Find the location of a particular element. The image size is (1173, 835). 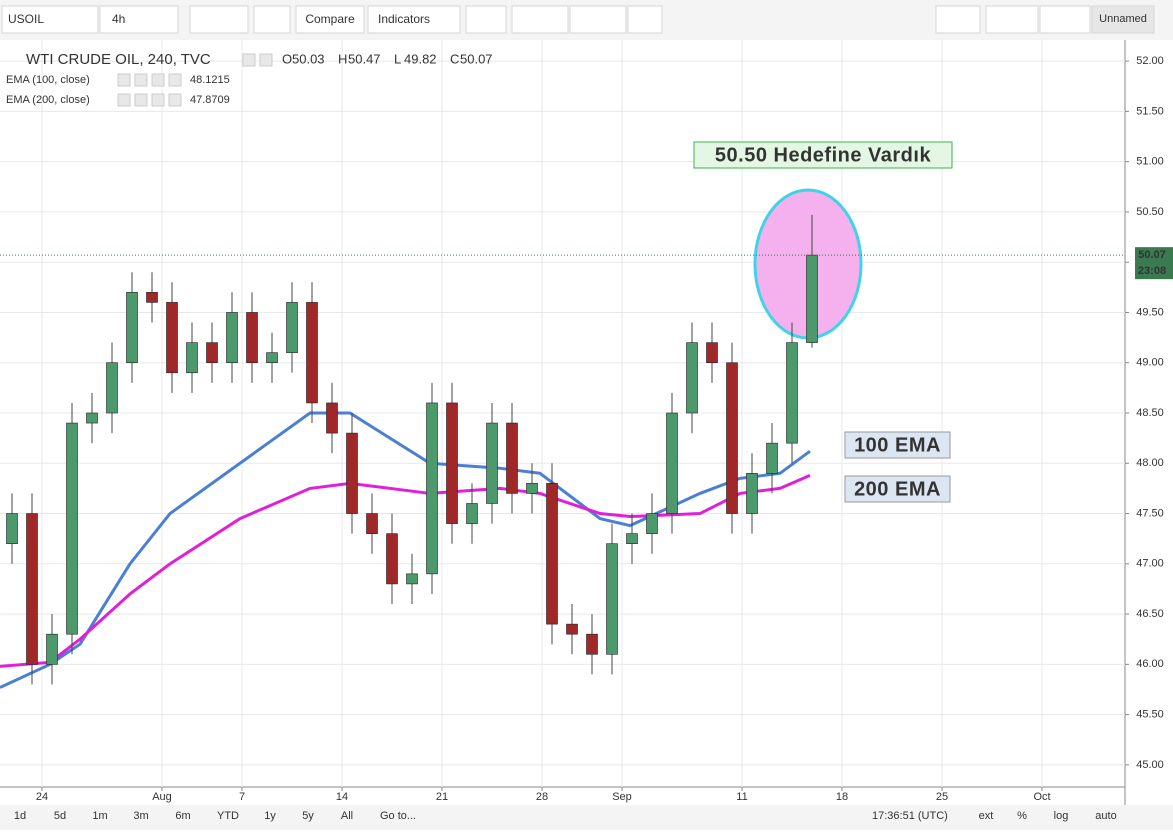

last-price-label: 50.07 is located at coordinates (1152, 255).